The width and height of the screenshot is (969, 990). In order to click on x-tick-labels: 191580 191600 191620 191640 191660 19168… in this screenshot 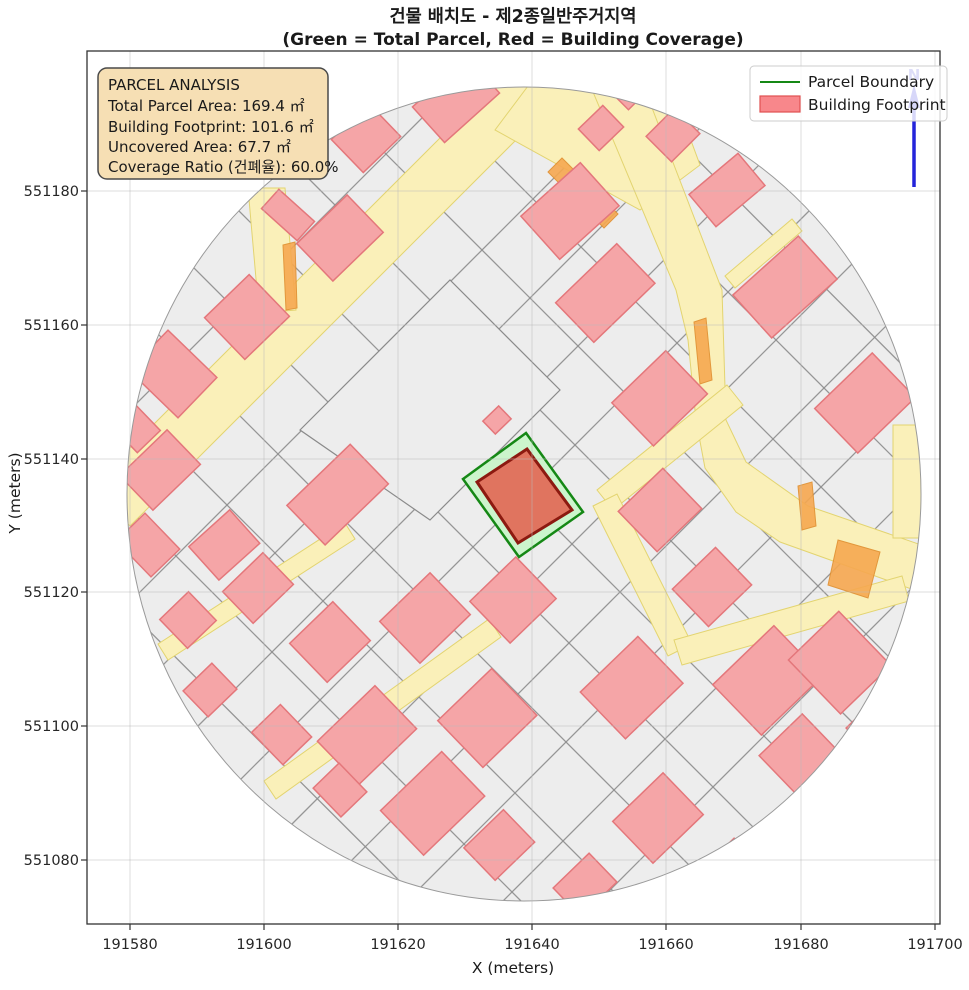, I will do `click(532, 945)`.